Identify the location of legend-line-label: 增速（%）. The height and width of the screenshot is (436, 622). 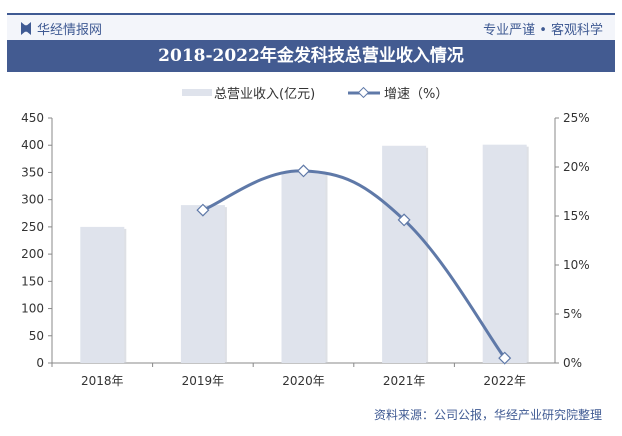
(416, 94).